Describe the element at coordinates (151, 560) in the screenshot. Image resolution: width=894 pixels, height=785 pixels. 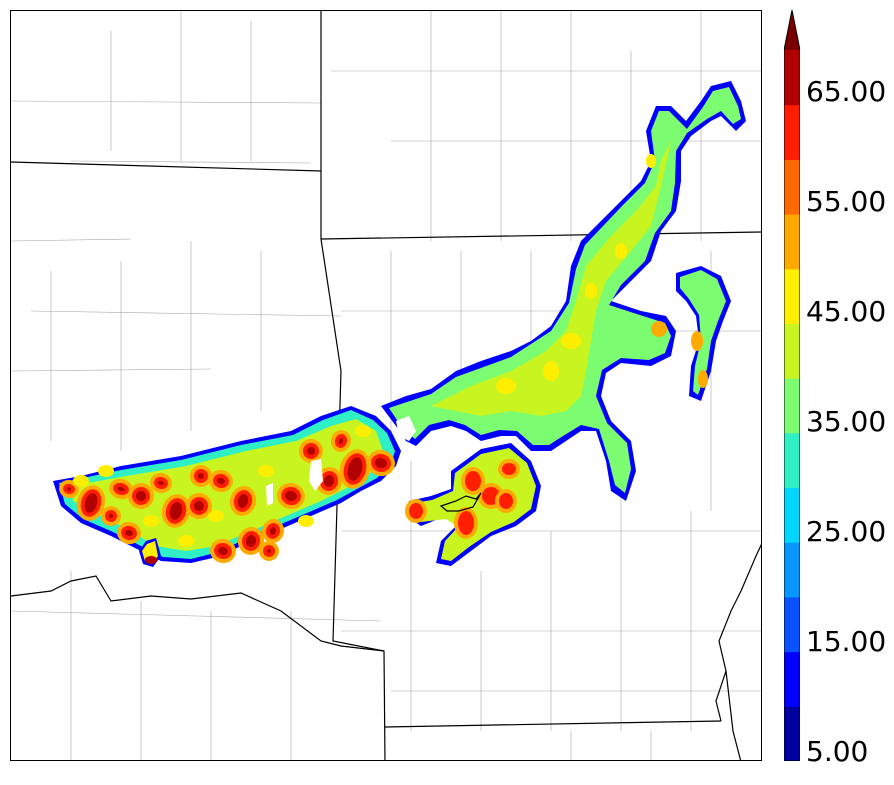
I see `storm-pendant-peak` at that location.